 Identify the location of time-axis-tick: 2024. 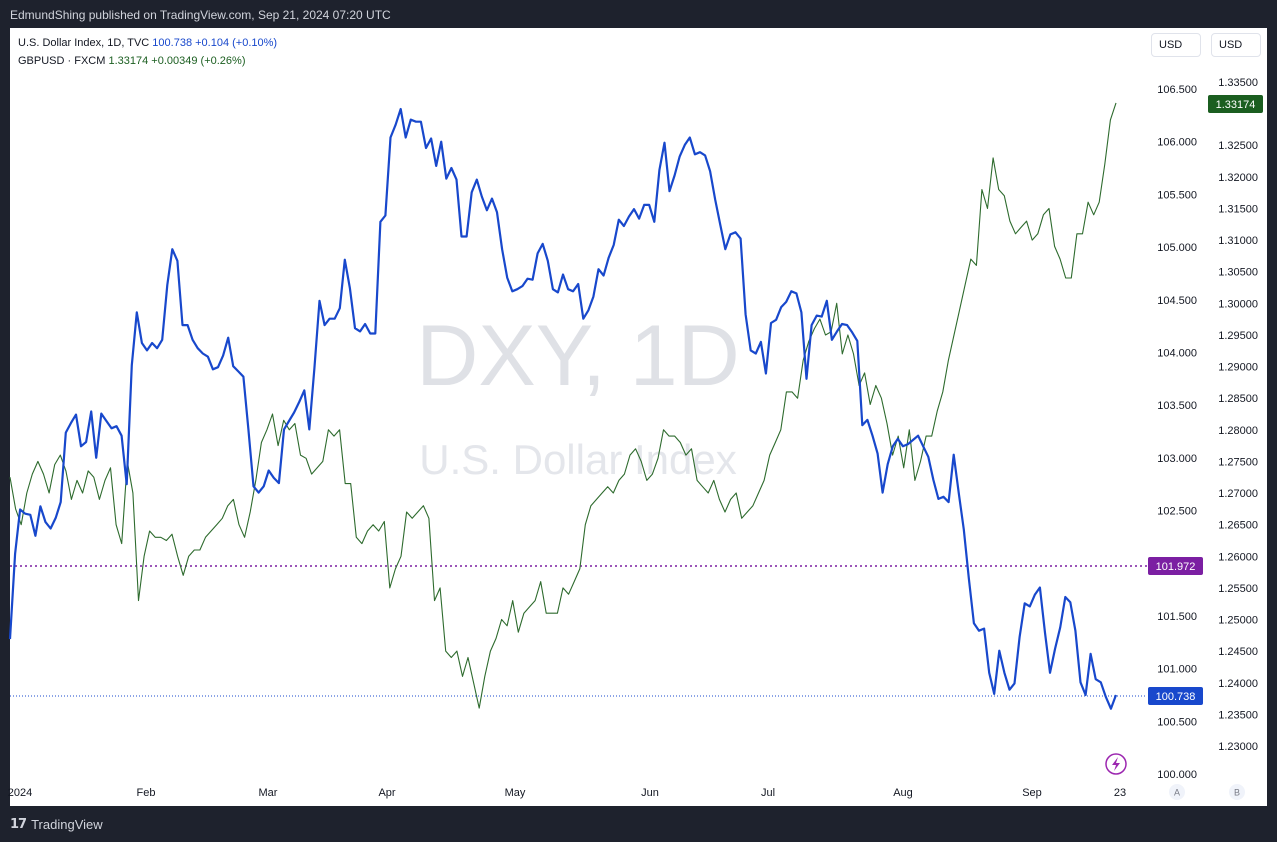
(20, 793).